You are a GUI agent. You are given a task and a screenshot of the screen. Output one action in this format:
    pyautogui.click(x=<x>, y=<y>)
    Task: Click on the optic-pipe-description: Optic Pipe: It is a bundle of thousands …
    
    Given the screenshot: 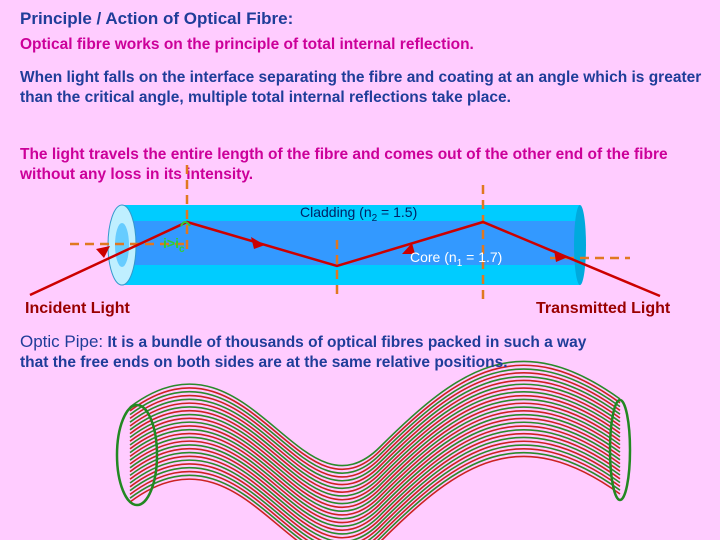 What is the action you would take?
    pyautogui.click(x=365, y=352)
    